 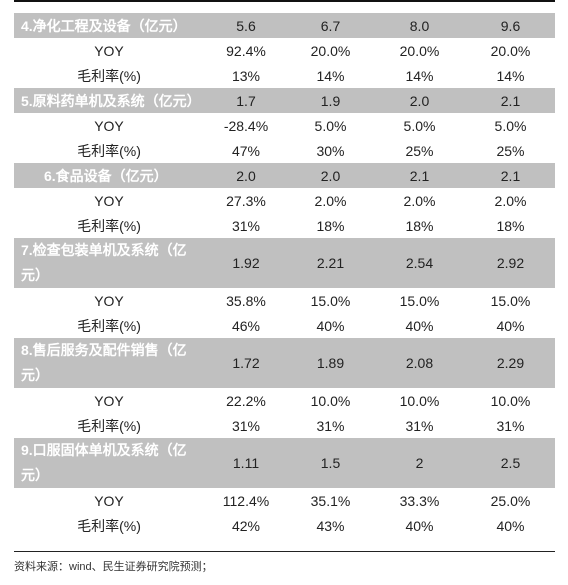 I want to click on section-title: 9.口服固体单机及系统（亿元）, so click(x=109, y=463).